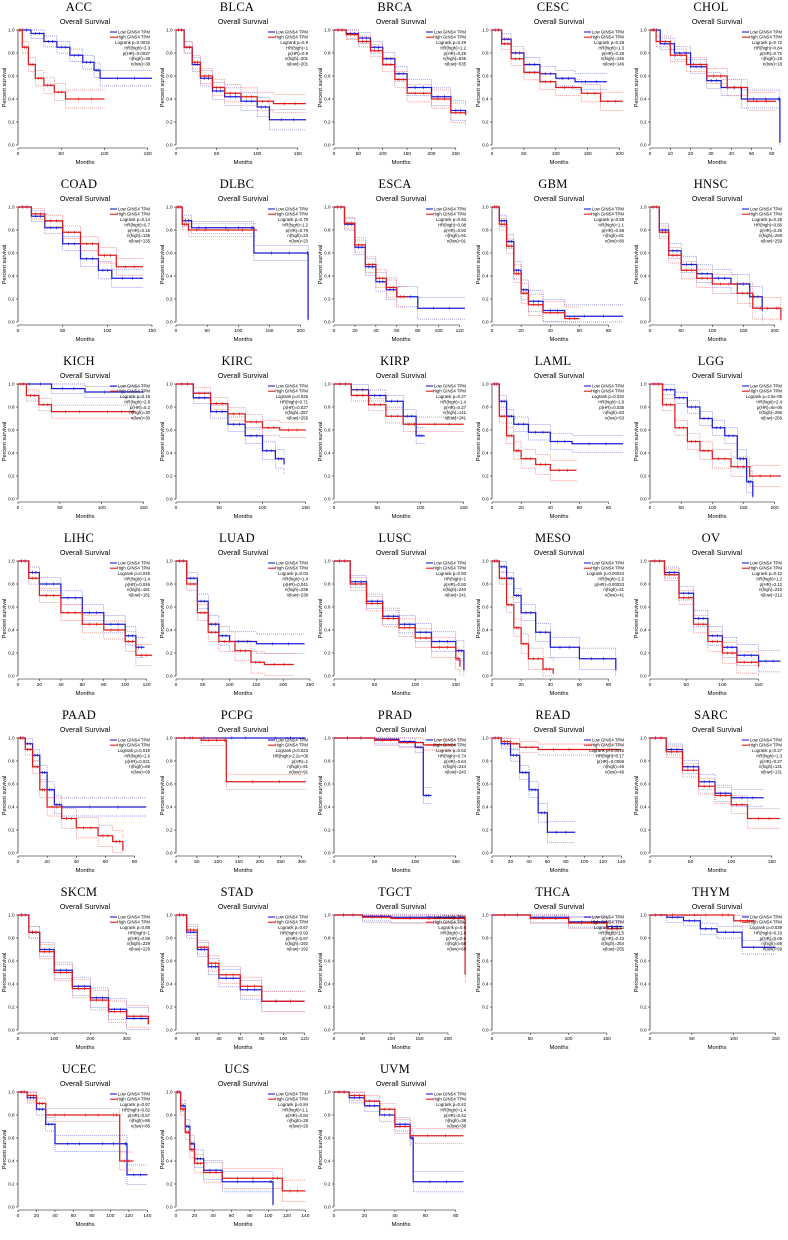 This screenshot has height=1240, width=788. What do you see at coordinates (455, 578) in the screenshot?
I see `stat-line: HR(high)=1` at bounding box center [455, 578].